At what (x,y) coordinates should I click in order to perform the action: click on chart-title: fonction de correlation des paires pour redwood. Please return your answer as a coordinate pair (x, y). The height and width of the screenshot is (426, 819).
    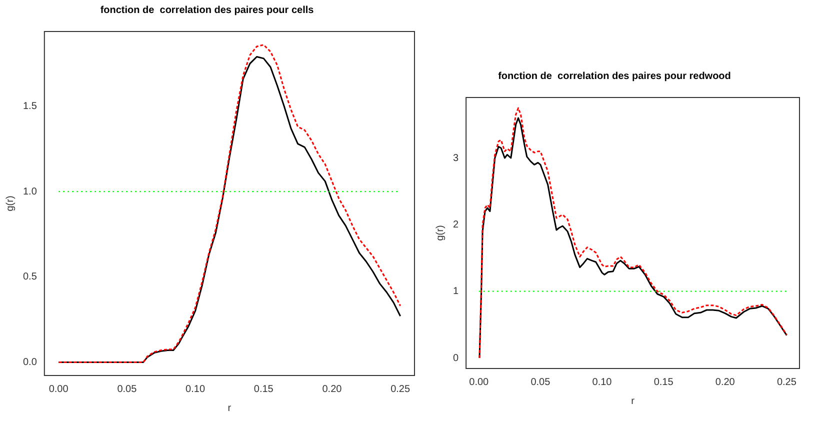
    Looking at the image, I should click on (614, 76).